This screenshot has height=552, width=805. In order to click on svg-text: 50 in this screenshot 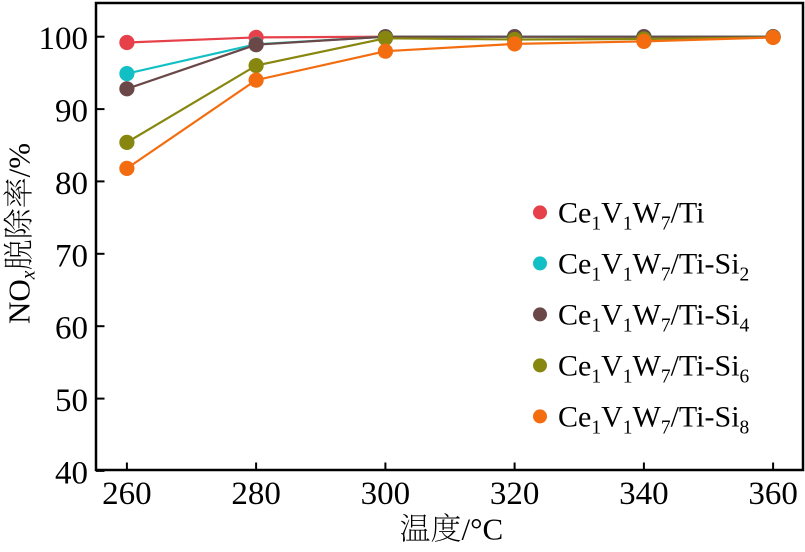, I will do `click(71, 401)`.